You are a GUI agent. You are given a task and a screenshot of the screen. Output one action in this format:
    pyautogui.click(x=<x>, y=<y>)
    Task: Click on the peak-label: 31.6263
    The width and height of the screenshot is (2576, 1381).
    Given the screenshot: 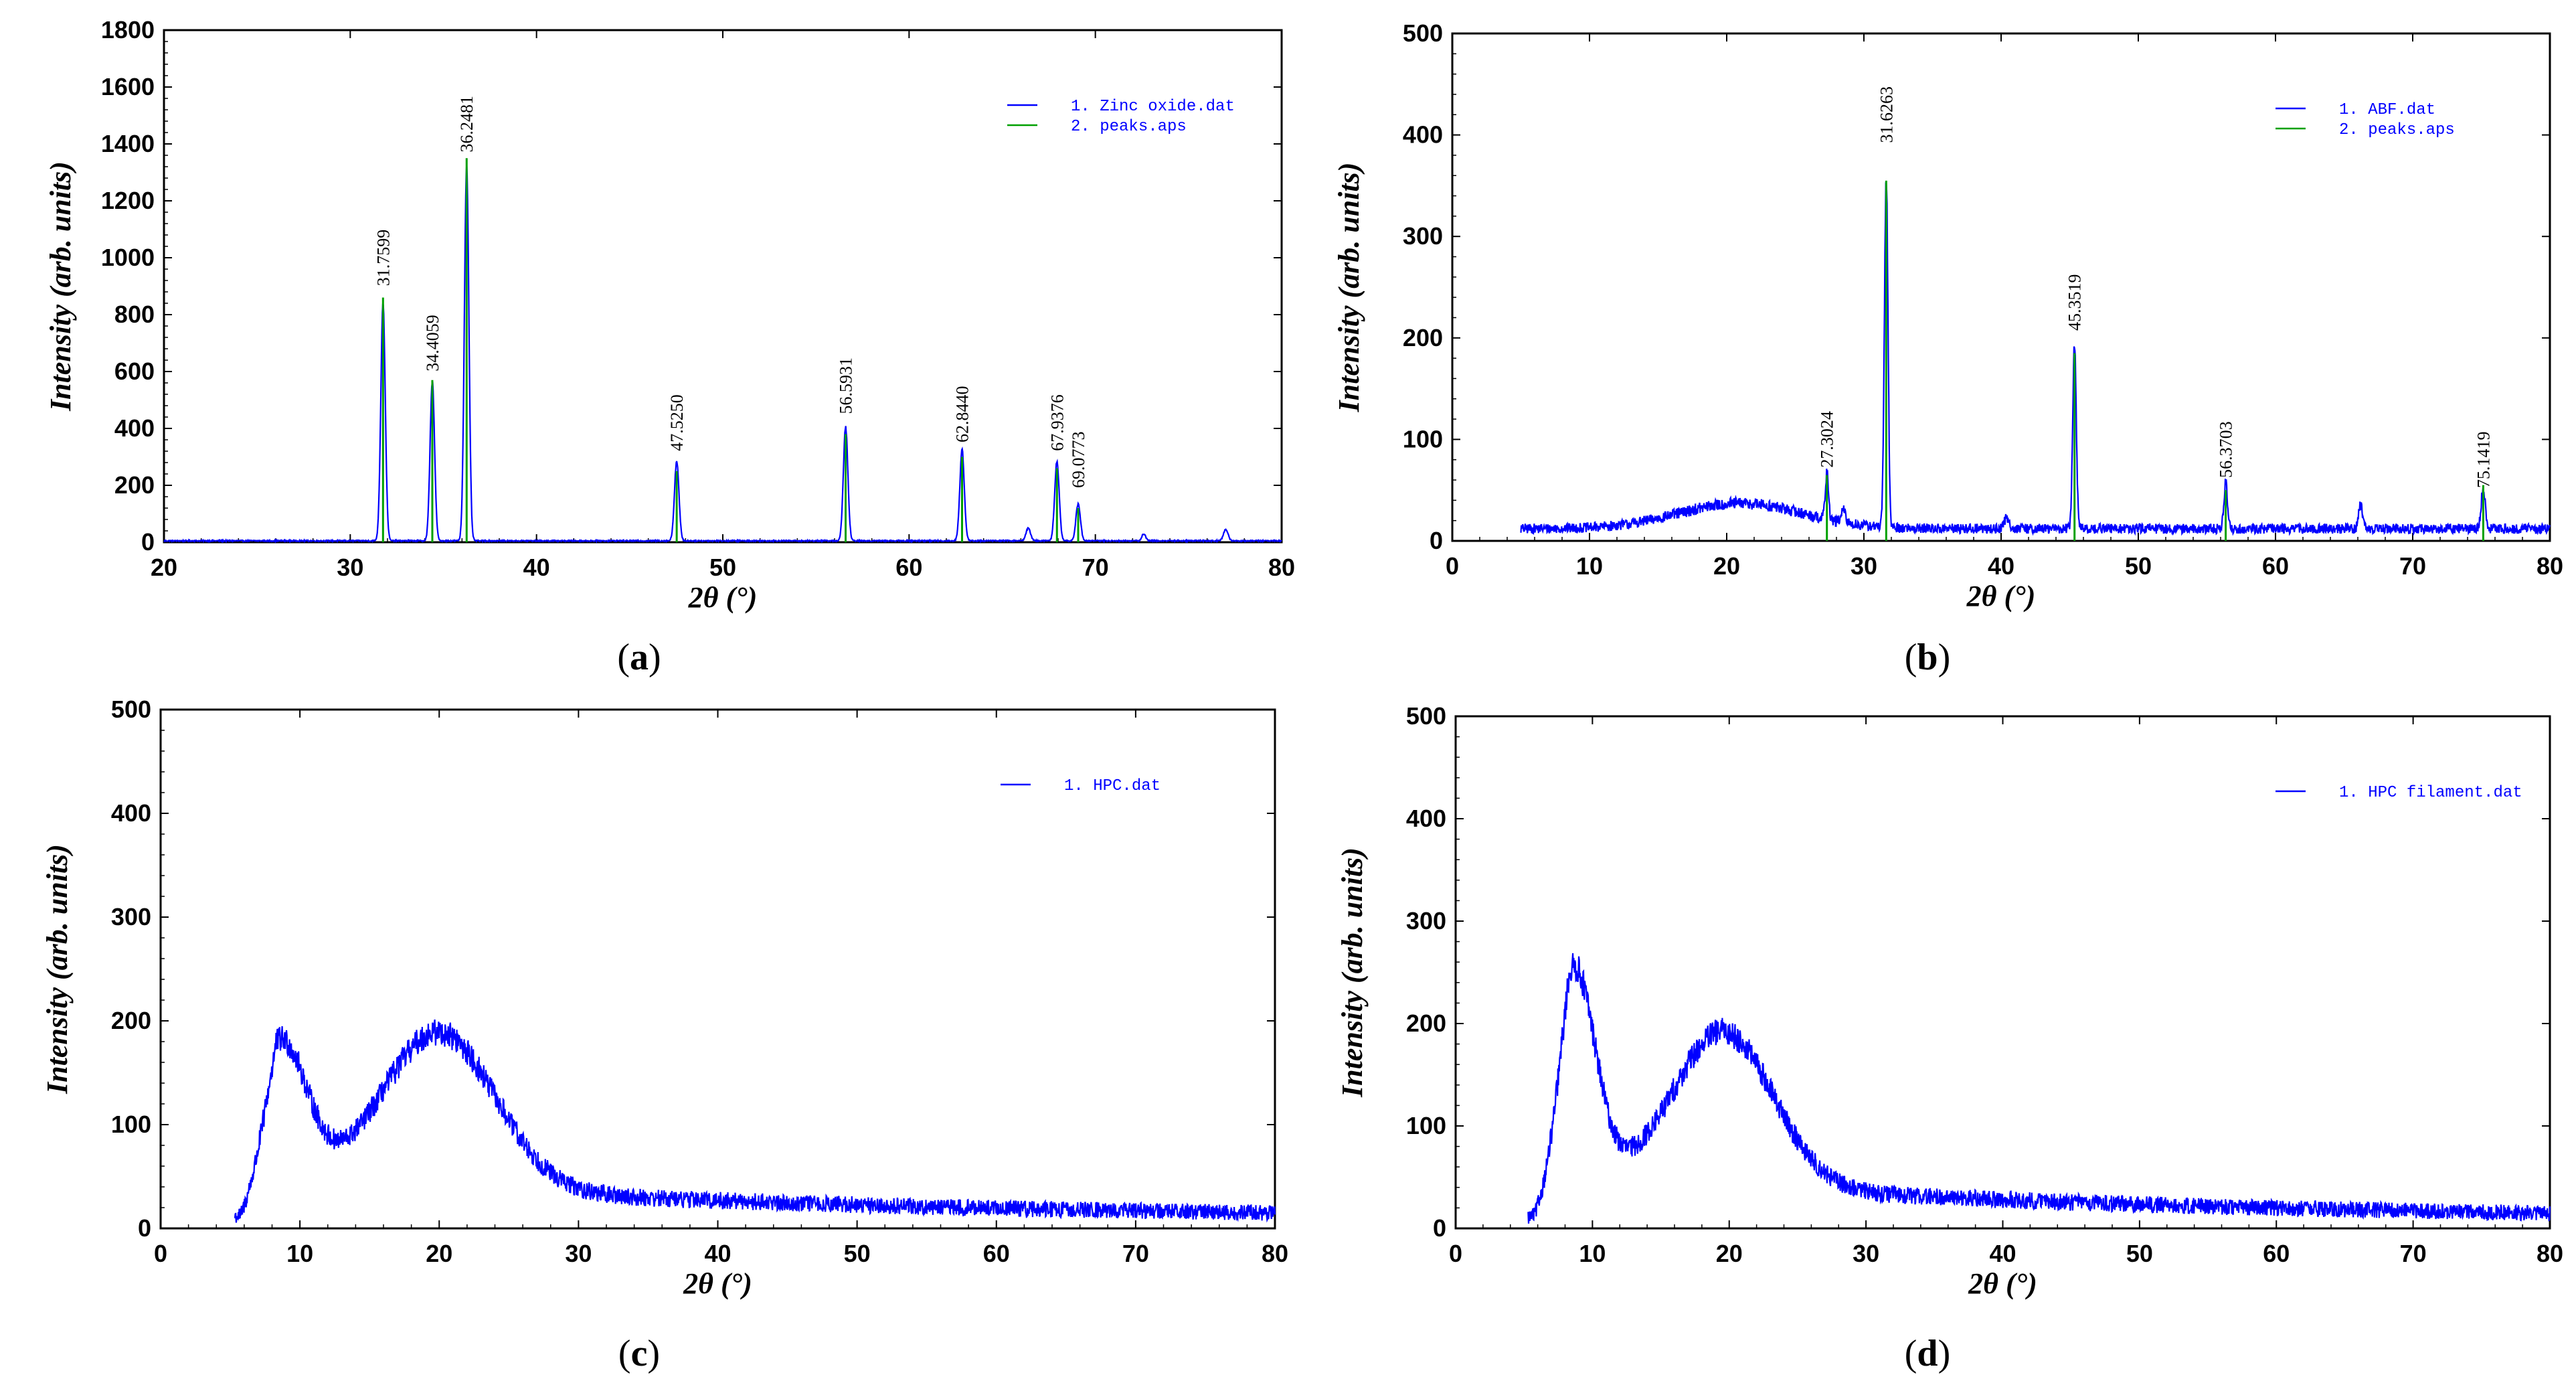 What is the action you would take?
    pyautogui.click(x=1886, y=114)
    